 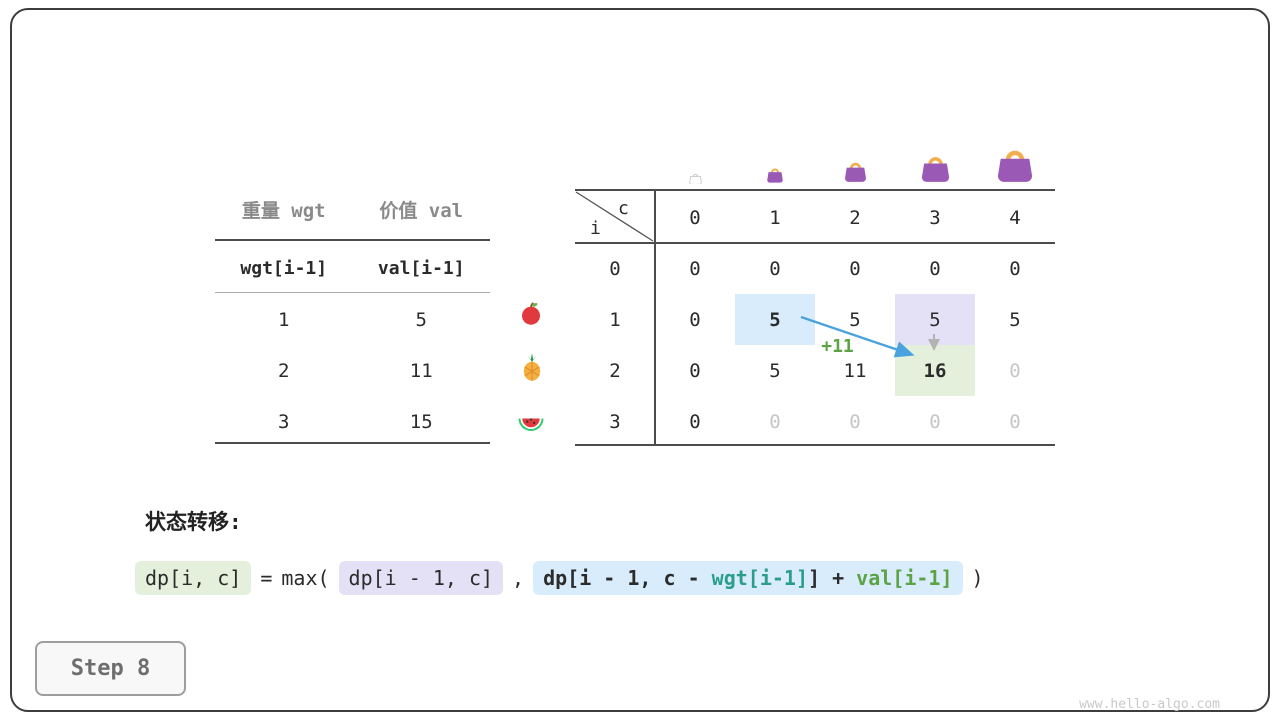 What do you see at coordinates (1015, 421) in the screenshot?
I see `dp-cell-3-4: 0` at bounding box center [1015, 421].